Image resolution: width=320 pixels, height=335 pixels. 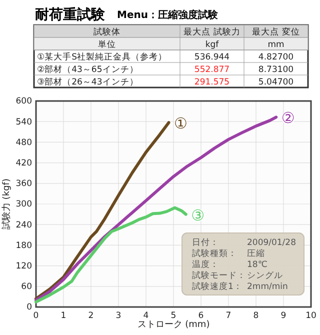 What do you see at coordinates (205, 242) in the screenshot?
I see `annotation: 日付：` at bounding box center [205, 242].